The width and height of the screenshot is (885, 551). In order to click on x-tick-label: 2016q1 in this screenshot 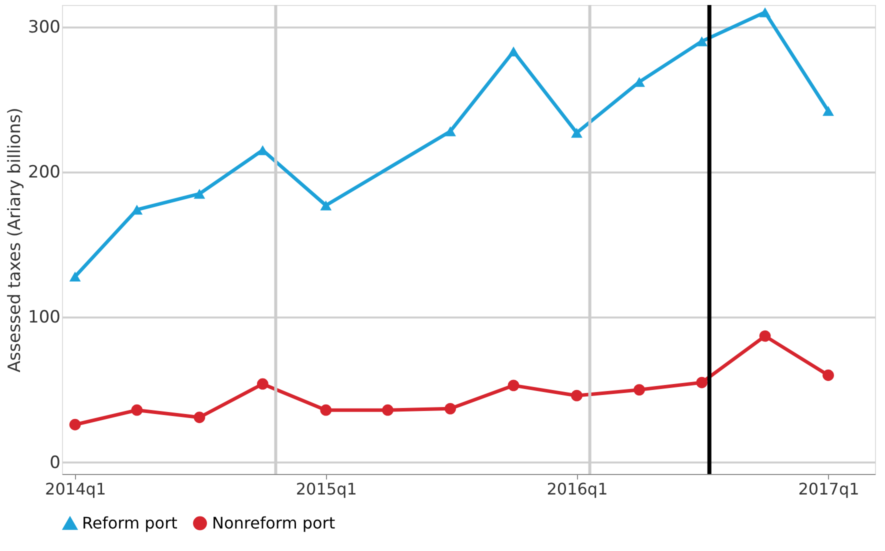, I will do `click(577, 489)`.